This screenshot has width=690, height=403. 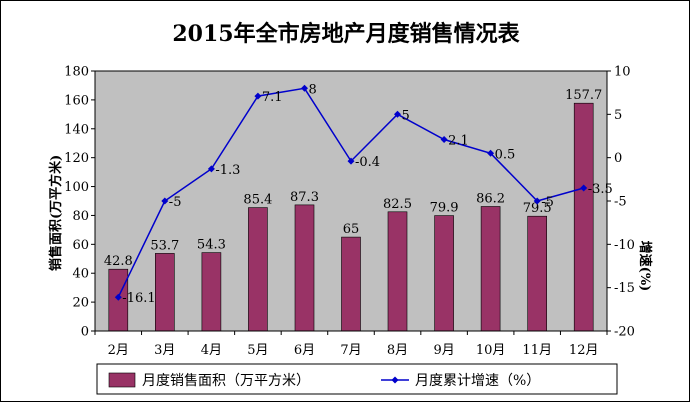 What do you see at coordinates (118, 297) in the screenshot?
I see `line-point-2月` at bounding box center [118, 297].